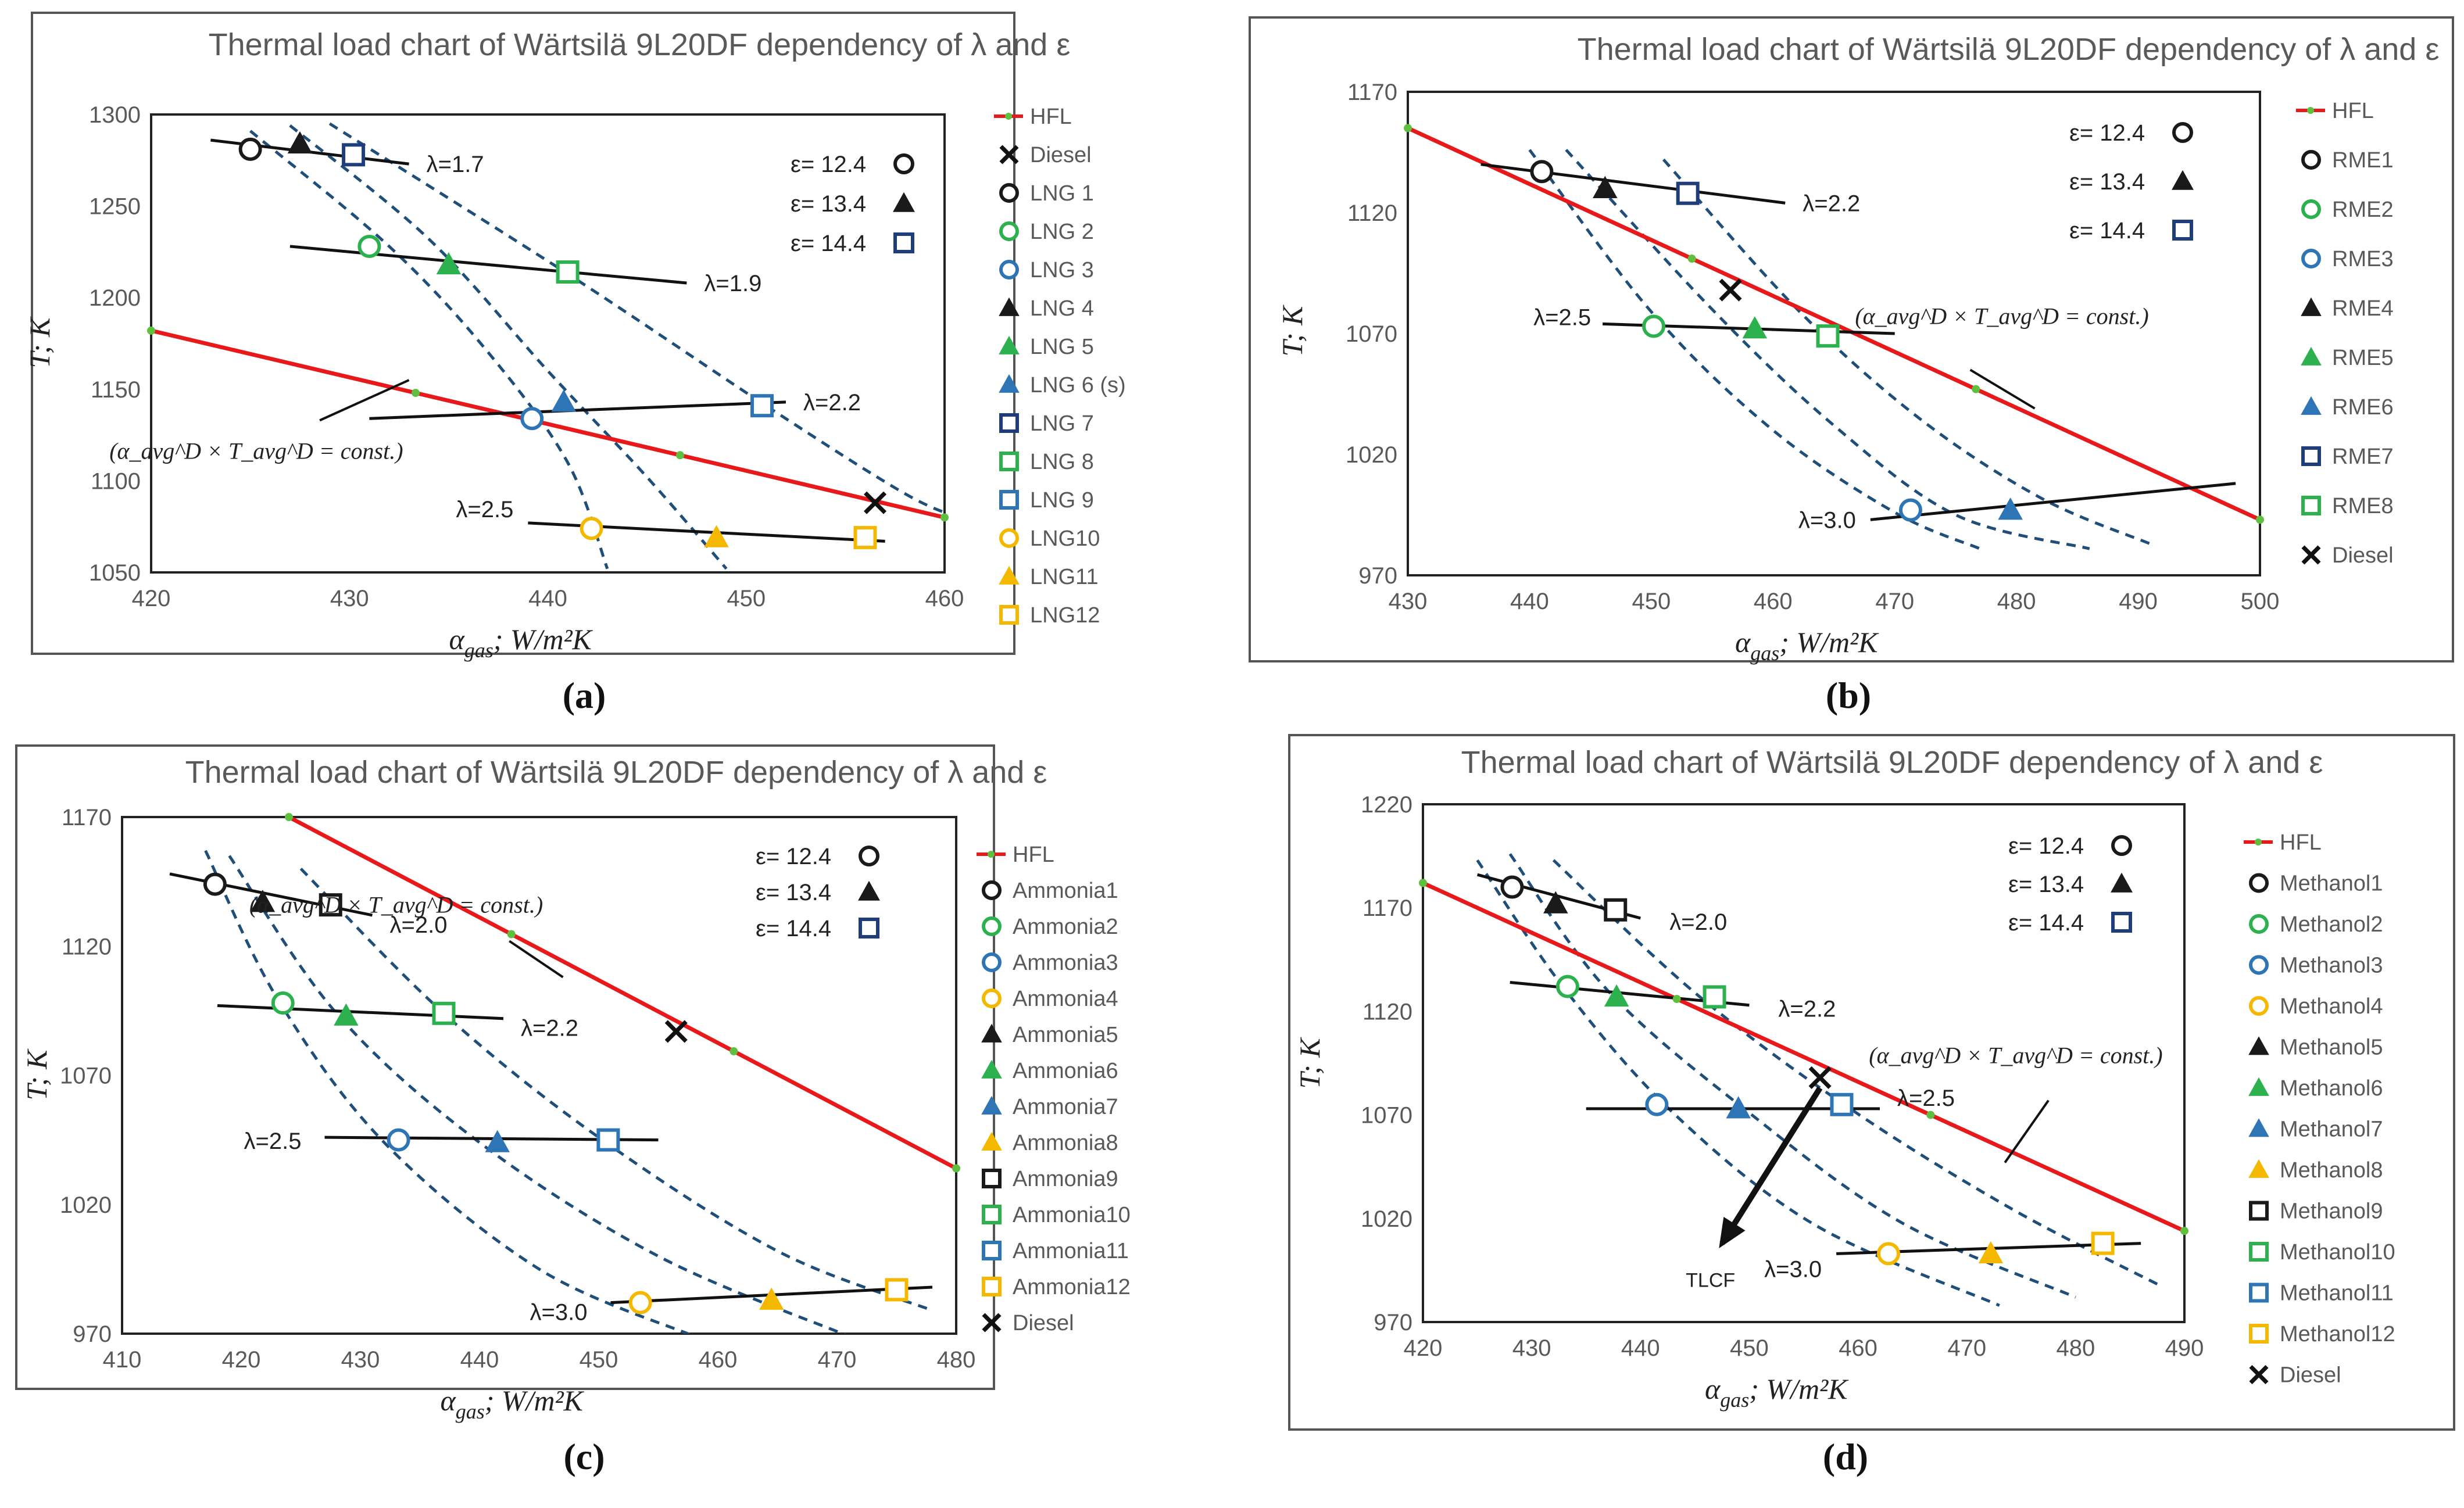  What do you see at coordinates (591, 528) in the screenshot?
I see `data-point-lng10` at bounding box center [591, 528].